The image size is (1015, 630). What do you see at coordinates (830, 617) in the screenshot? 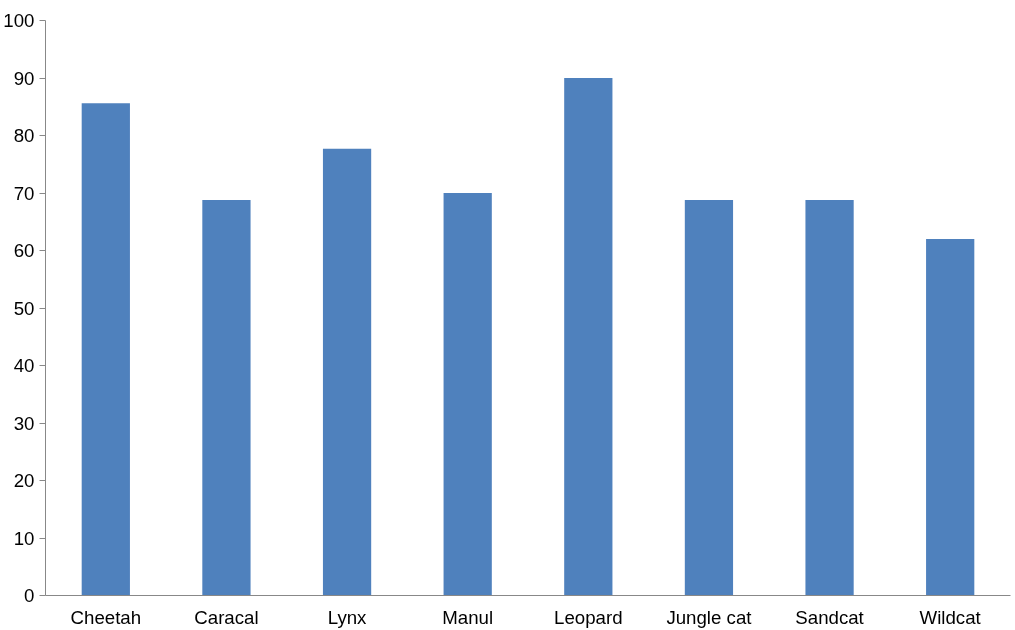
I see `x-tick-label: Sandcat` at bounding box center [830, 617].